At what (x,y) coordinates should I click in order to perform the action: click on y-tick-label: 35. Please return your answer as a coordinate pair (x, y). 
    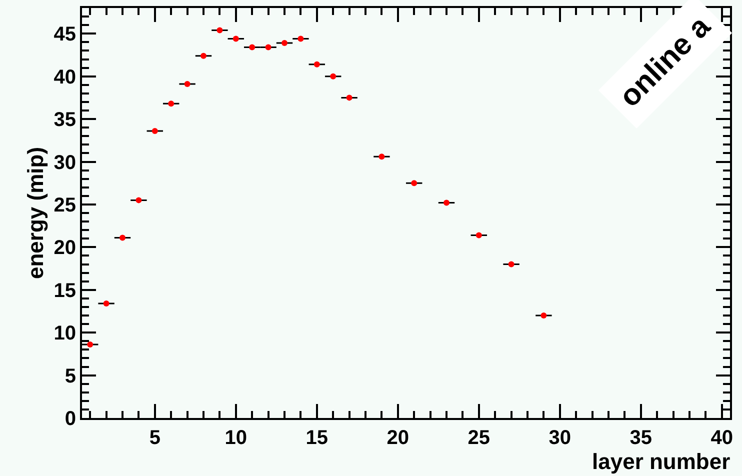
    Looking at the image, I should click on (65, 120).